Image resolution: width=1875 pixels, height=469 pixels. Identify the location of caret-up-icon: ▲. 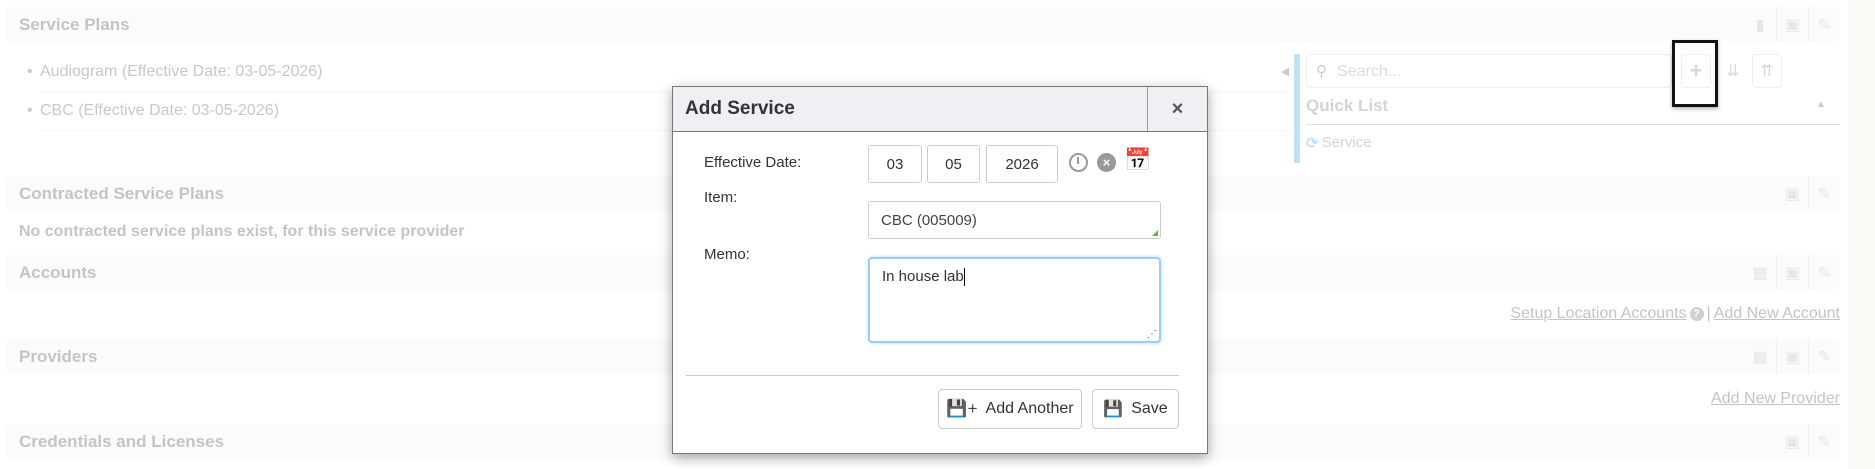
(1821, 104).